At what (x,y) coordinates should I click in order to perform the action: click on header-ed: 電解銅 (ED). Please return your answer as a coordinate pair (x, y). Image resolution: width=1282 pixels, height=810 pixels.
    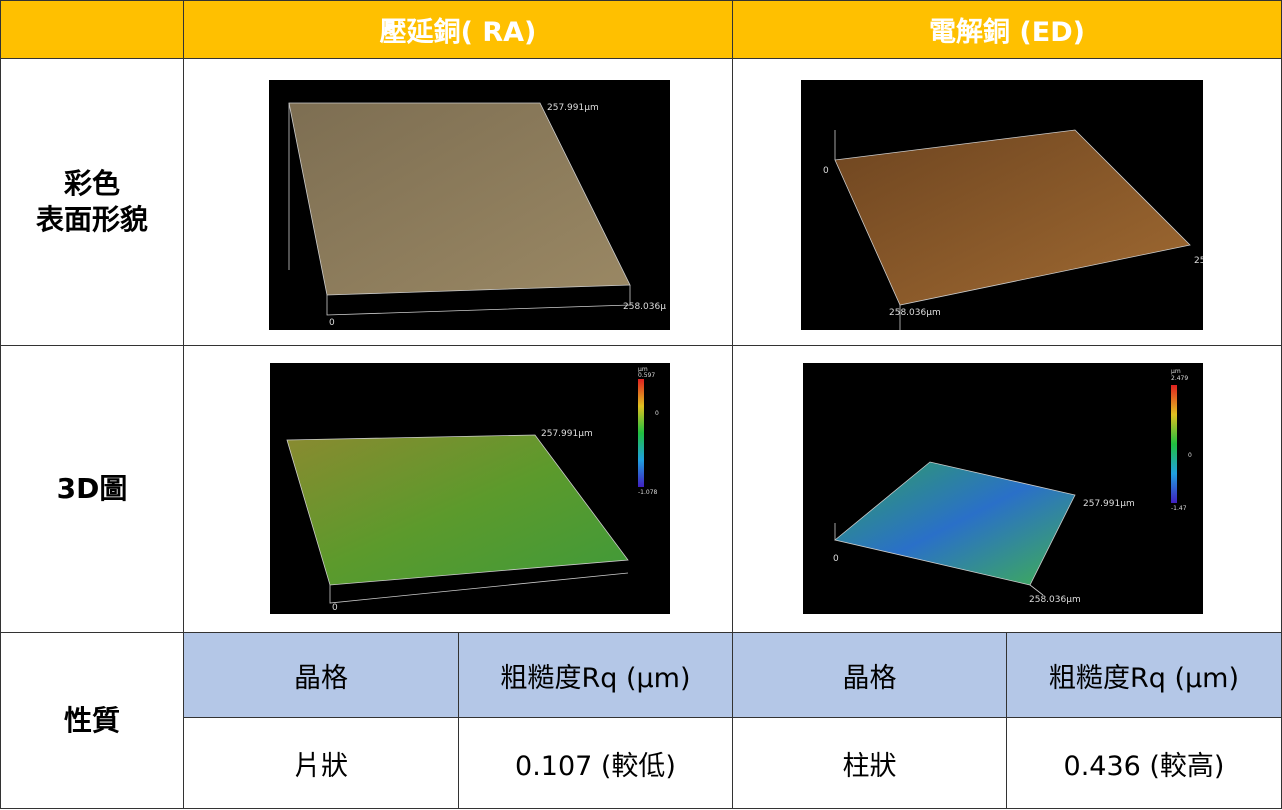
    Looking at the image, I should click on (1007, 29).